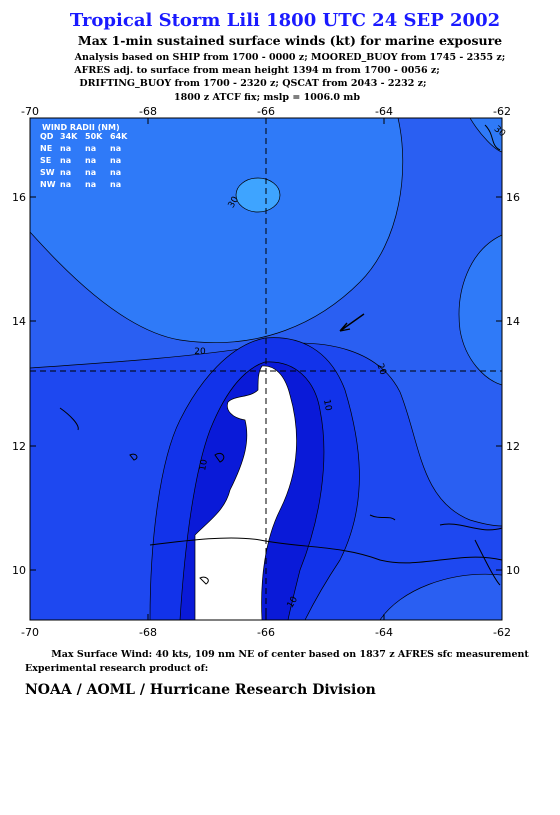 Image resolution: width=560 pixels, height=815 pixels. What do you see at coordinates (119, 136) in the screenshot?
I see `wind-radii-column: 64K` at bounding box center [119, 136].